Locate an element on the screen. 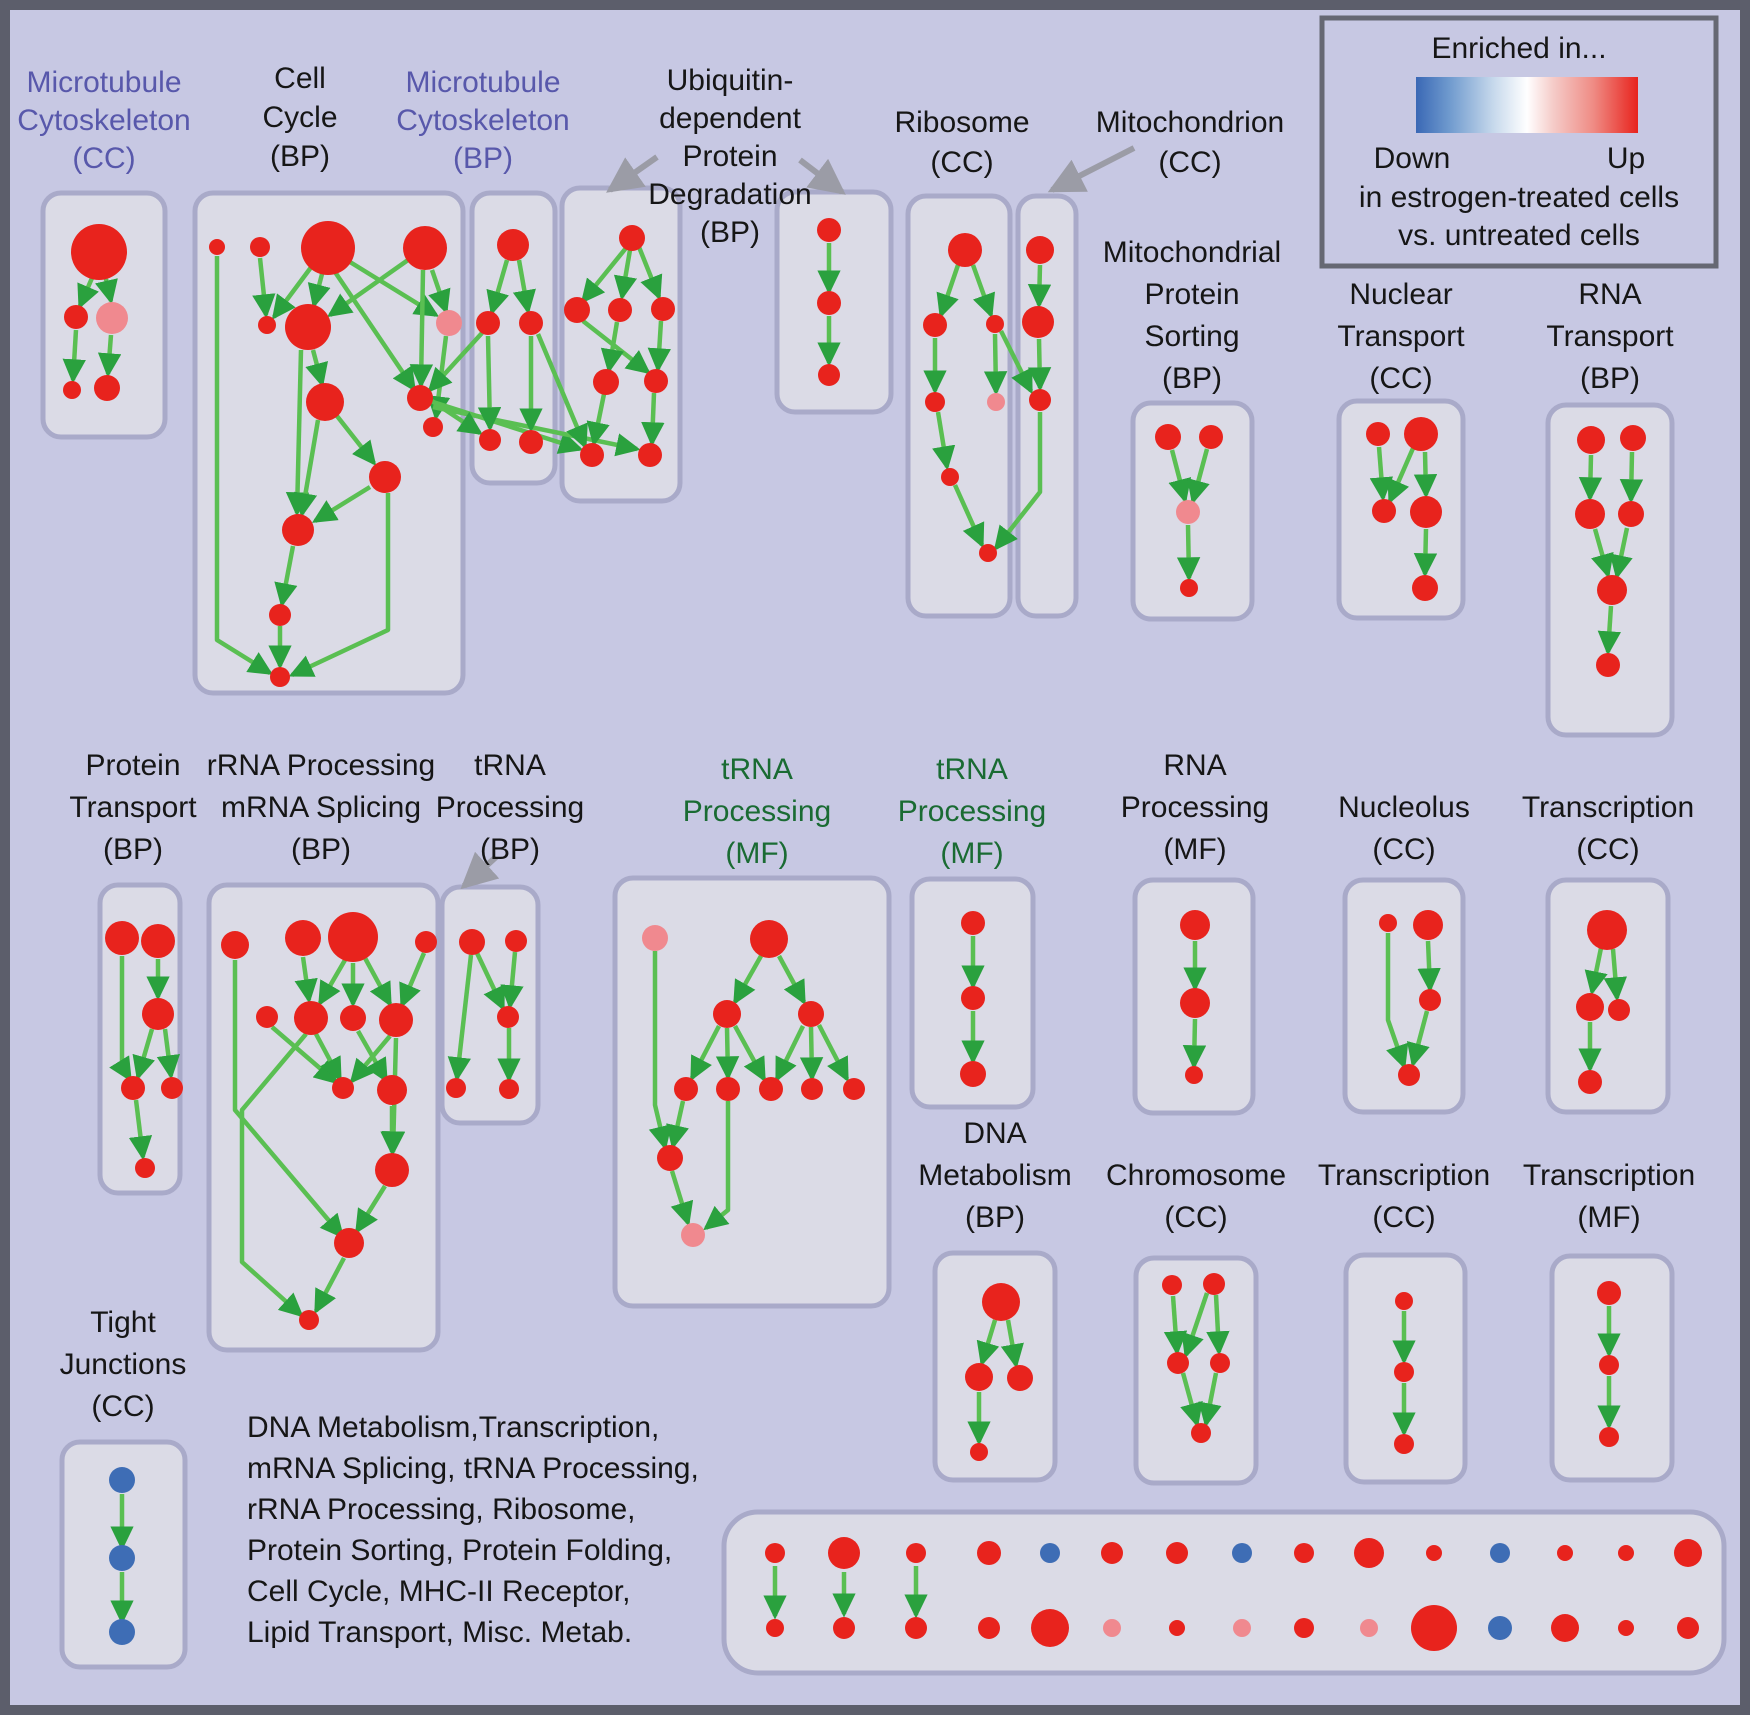  label-protein-transport-bp-line-1: Transport is located at coordinates (133, 807).